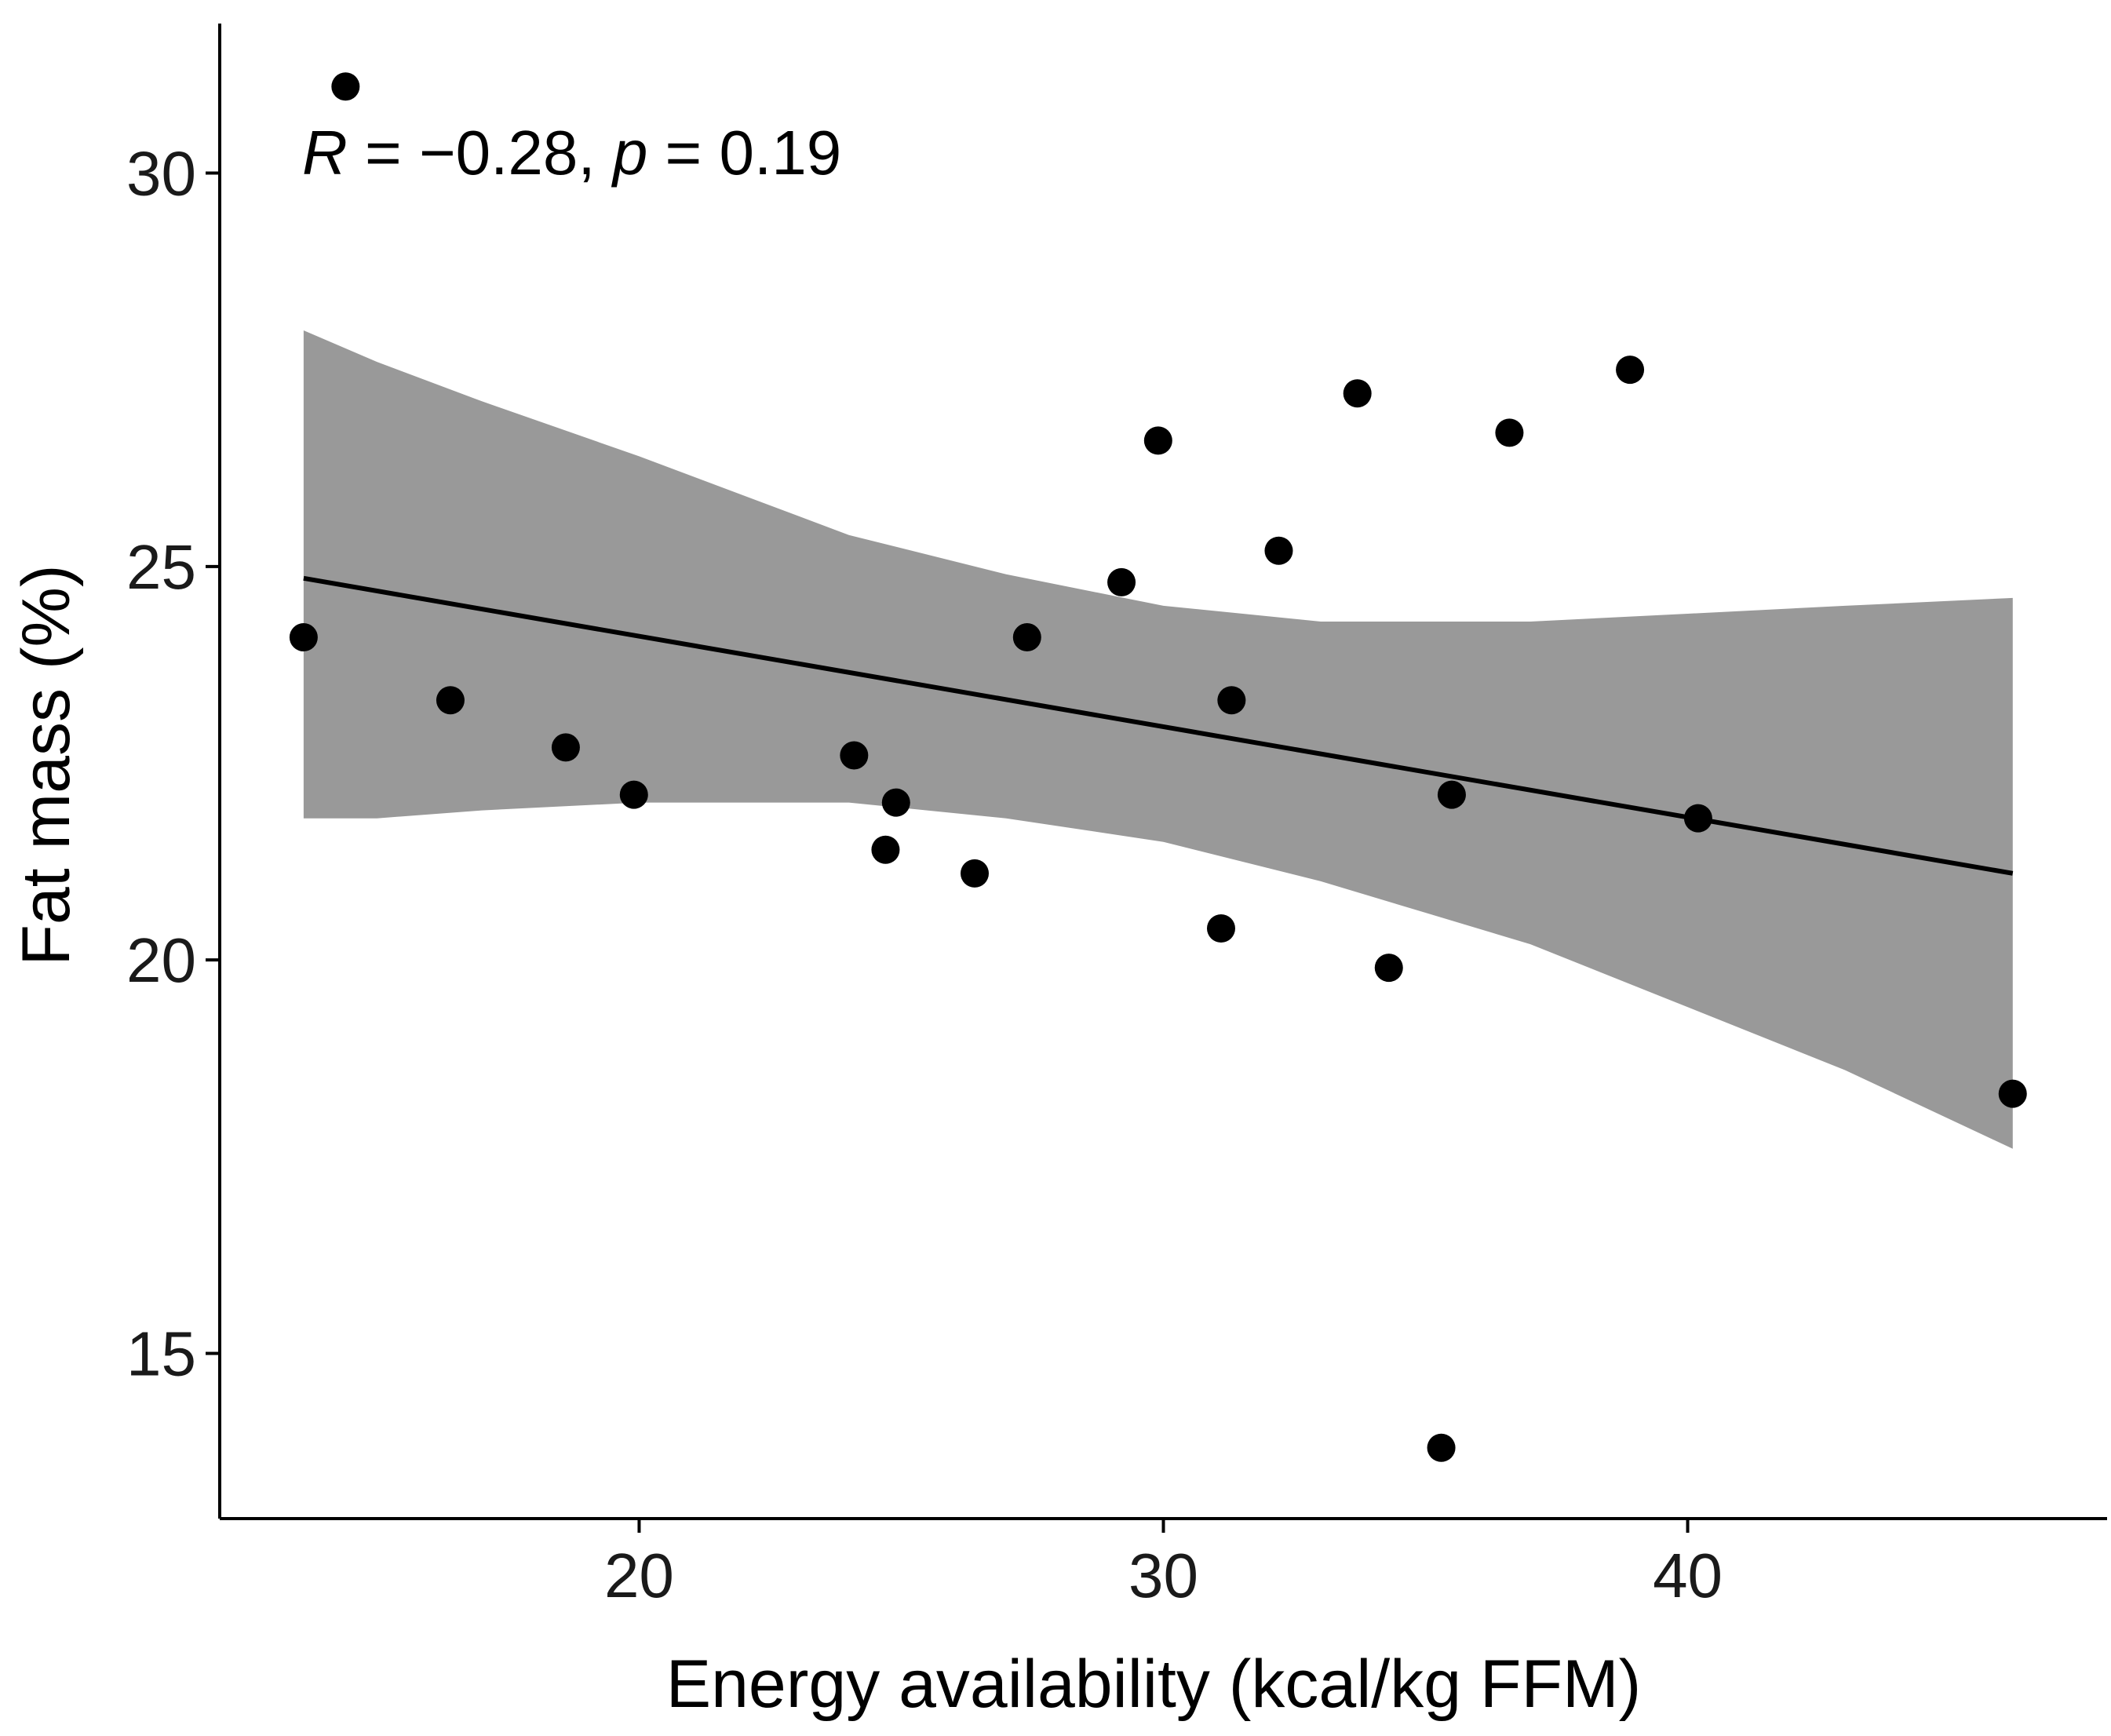 The height and width of the screenshot is (1736, 2111). What do you see at coordinates (1154, 1684) in the screenshot?
I see `x-axis-title: Energy availability (kcal/kg FFM)` at bounding box center [1154, 1684].